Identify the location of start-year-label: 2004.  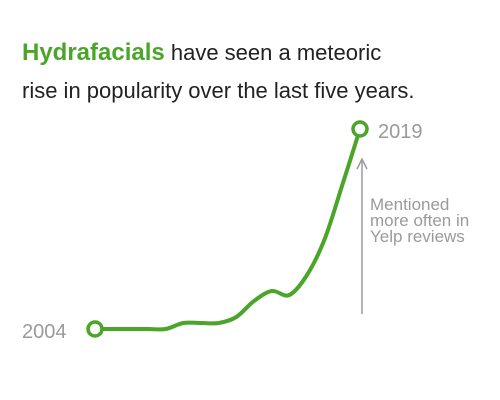
(44, 332).